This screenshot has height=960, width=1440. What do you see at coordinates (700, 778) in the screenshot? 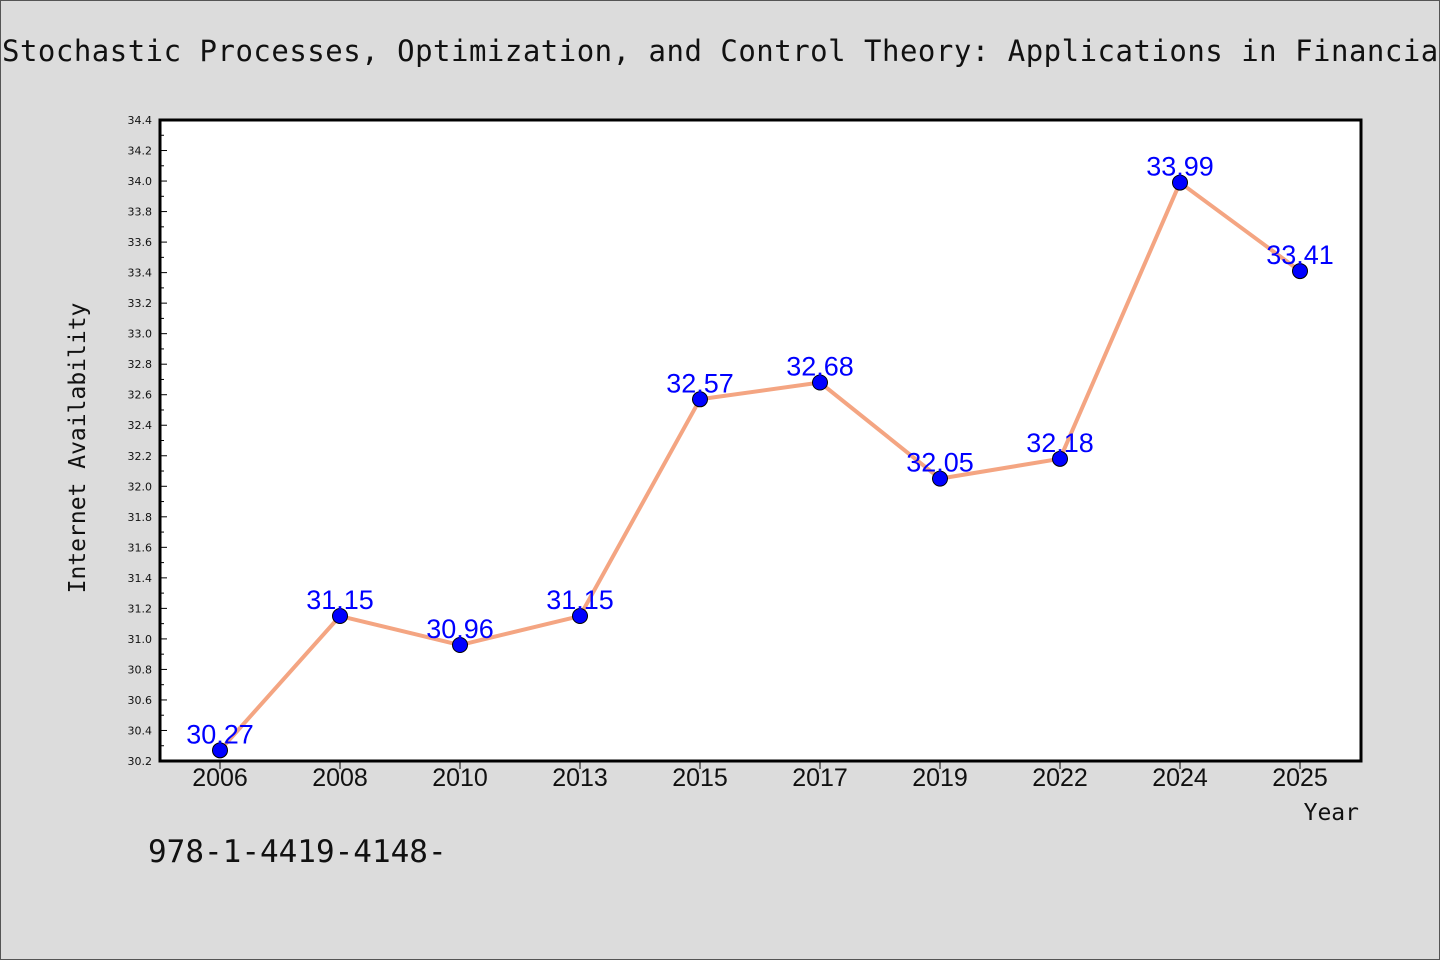
I see `x-tick-label: 2015` at bounding box center [700, 778].